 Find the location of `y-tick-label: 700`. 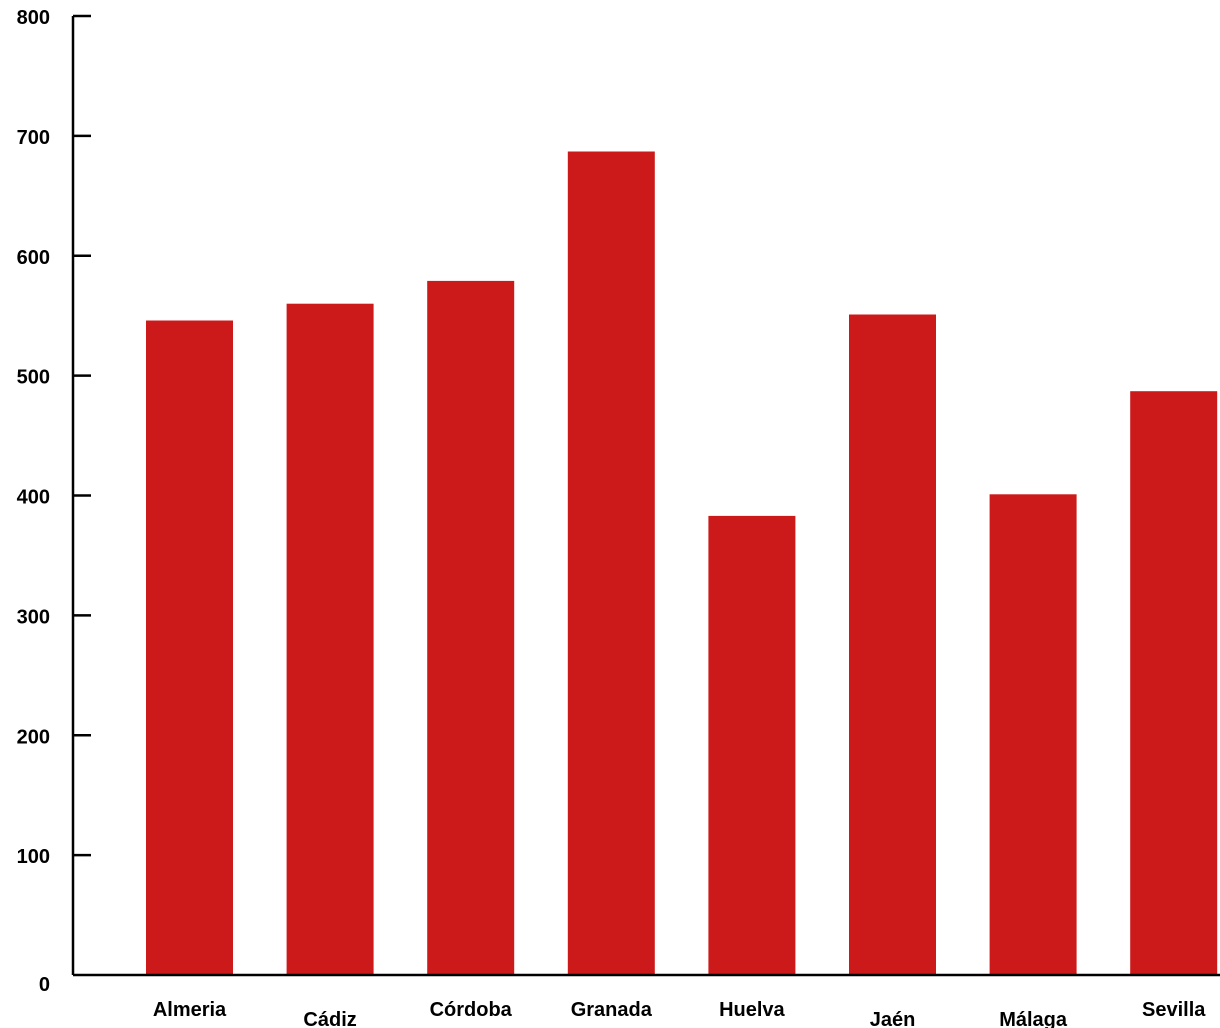

y-tick-label: 700 is located at coordinates (33, 138).